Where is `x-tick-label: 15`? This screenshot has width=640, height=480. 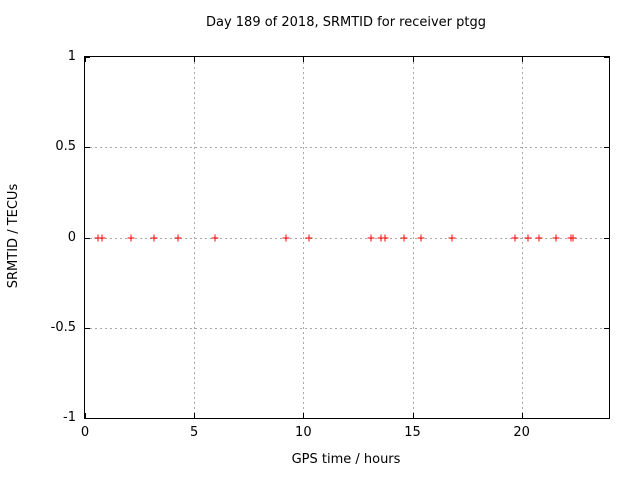
x-tick-label: 15 is located at coordinates (412, 432).